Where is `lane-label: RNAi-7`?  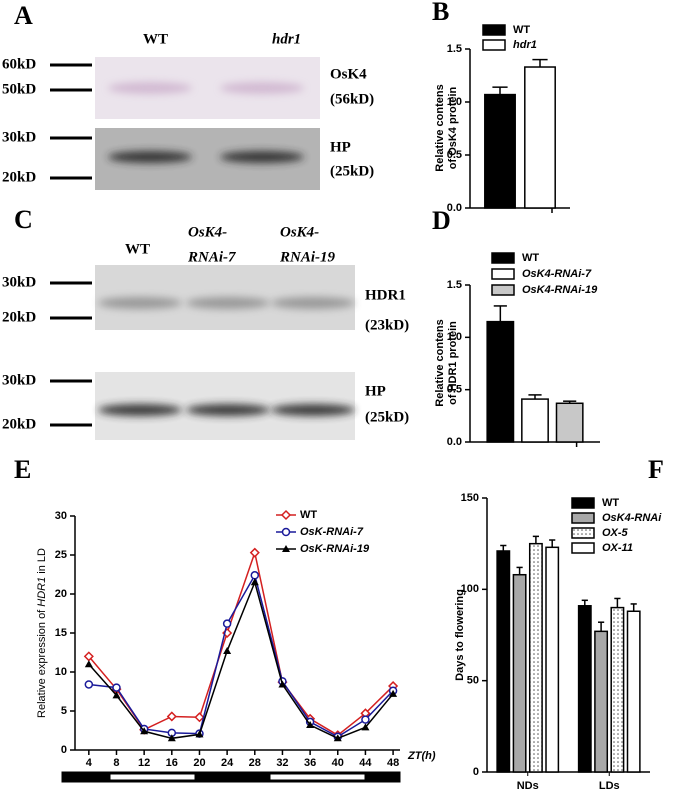 lane-label: RNAi-7 is located at coordinates (211, 257).